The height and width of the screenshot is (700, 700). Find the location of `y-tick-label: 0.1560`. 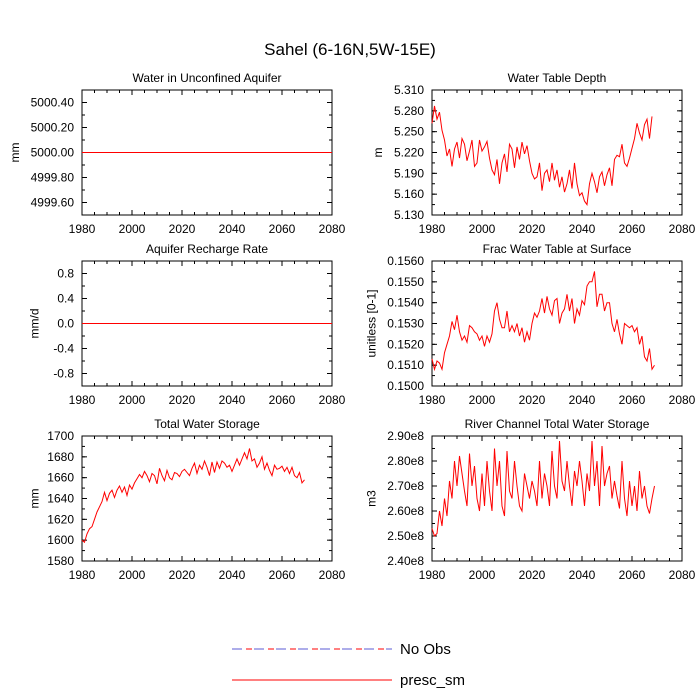

y-tick-label: 0.1560 is located at coordinates (405, 261).